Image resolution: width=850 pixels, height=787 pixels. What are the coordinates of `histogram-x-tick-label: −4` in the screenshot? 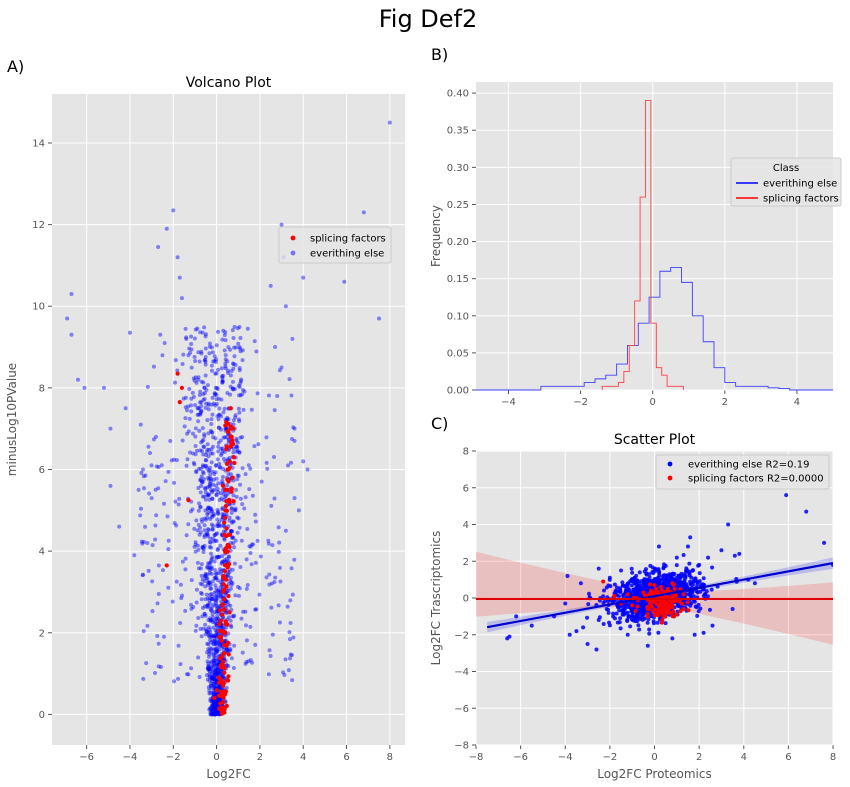 It's located at (508, 402).